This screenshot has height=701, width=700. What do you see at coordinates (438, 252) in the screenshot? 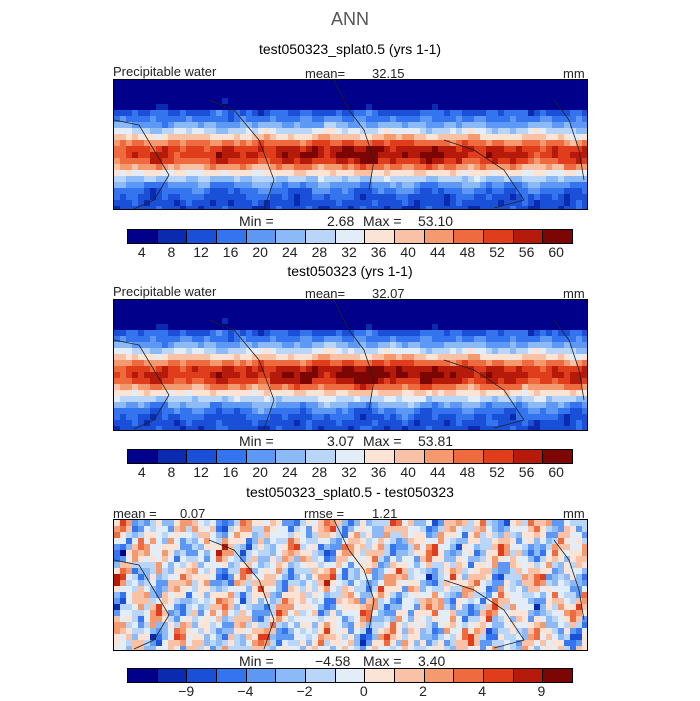
I see `colorbar-tick-label: 44` at bounding box center [438, 252].